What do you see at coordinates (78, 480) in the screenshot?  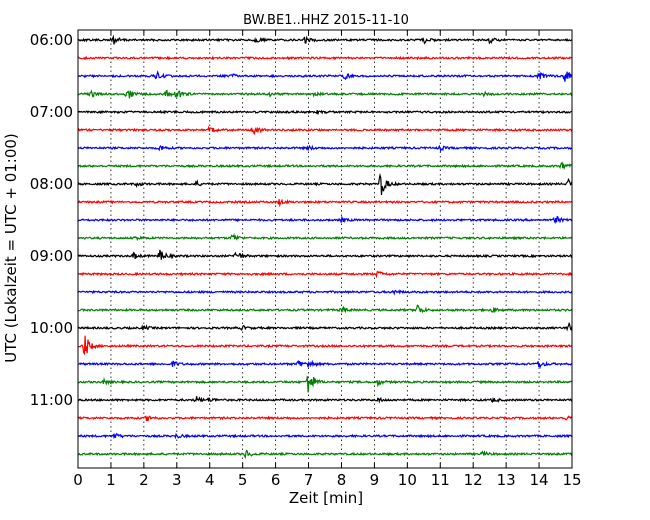 I see `x-tick-label: 0` at bounding box center [78, 480].